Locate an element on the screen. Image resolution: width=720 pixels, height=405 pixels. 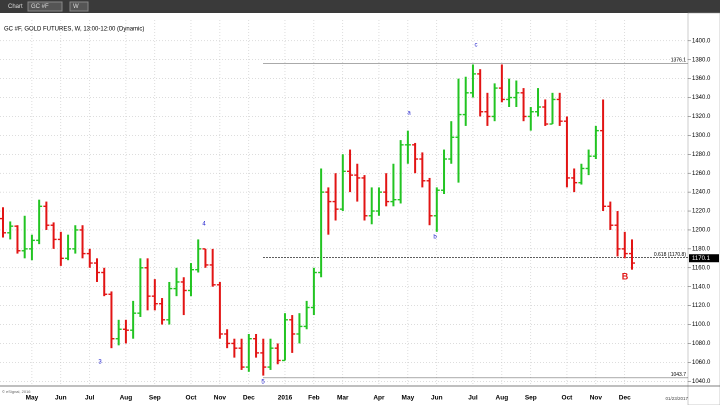
y-tick-label: 1100.0 is located at coordinates (701, 325).